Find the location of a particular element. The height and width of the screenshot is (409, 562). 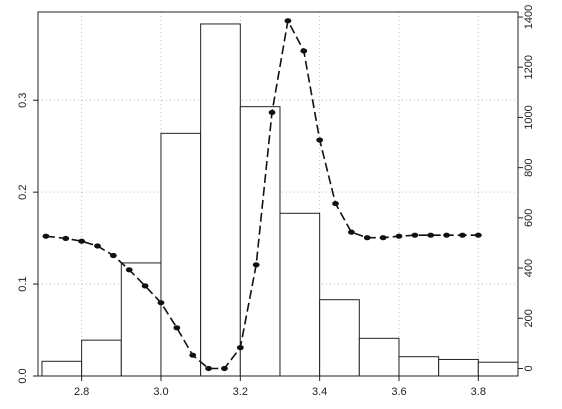

x-tick-label: 3.4 is located at coordinates (319, 392).